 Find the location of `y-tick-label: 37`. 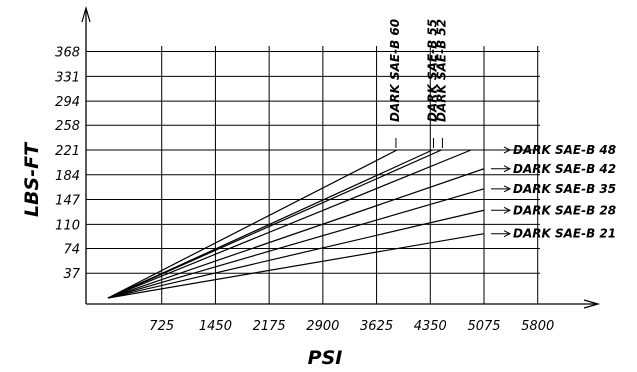

y-tick-label: 37 is located at coordinates (71, 274).